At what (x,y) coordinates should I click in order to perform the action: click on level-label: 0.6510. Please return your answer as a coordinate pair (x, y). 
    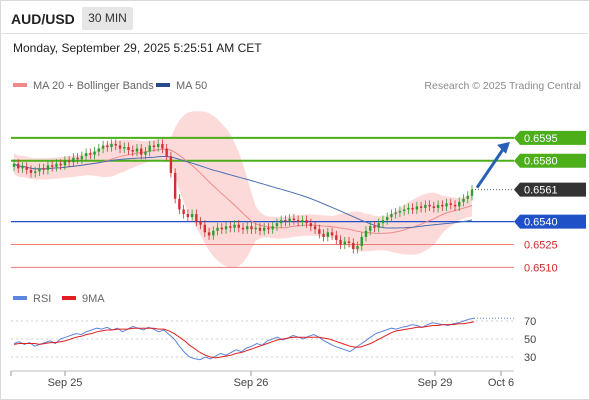
    Looking at the image, I should click on (541, 268).